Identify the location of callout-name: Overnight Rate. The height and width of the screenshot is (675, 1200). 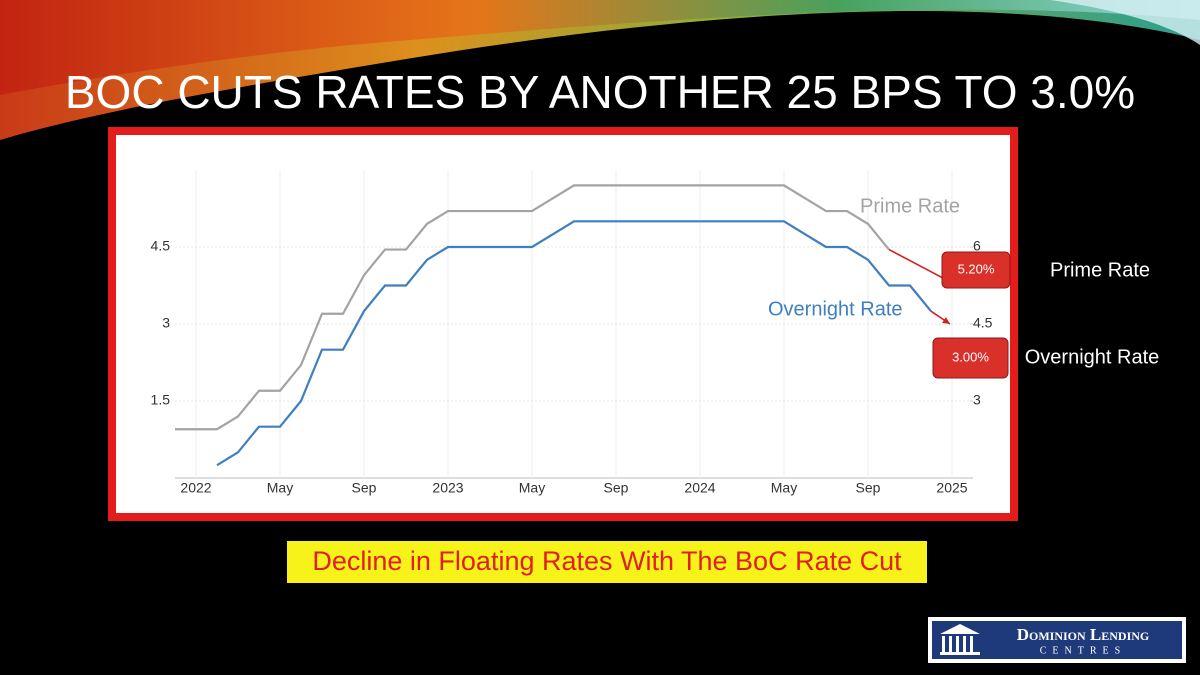
(1092, 357).